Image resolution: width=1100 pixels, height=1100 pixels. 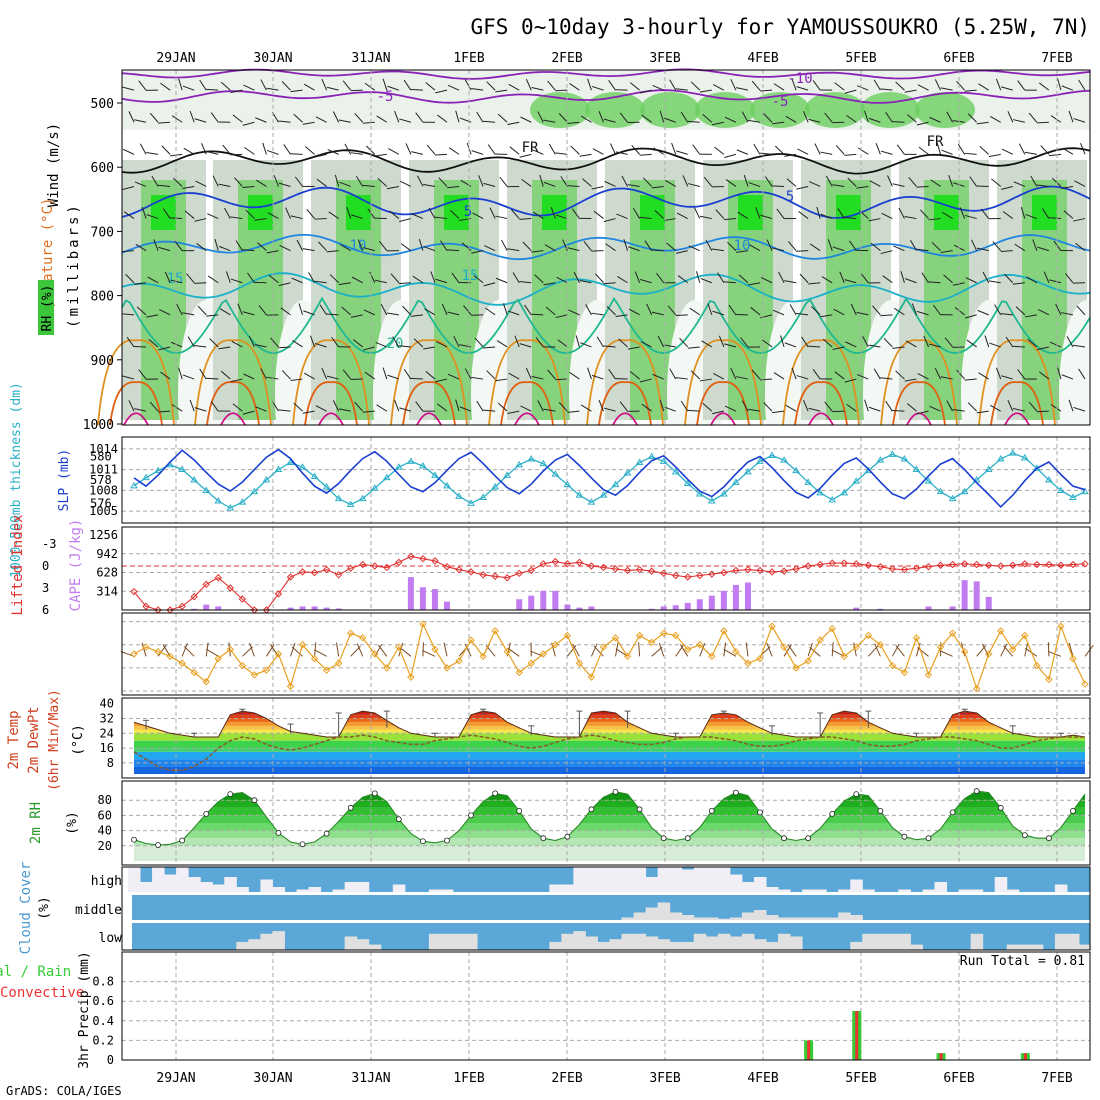 I want to click on rh-upper-blob, so click(x=945, y=110).